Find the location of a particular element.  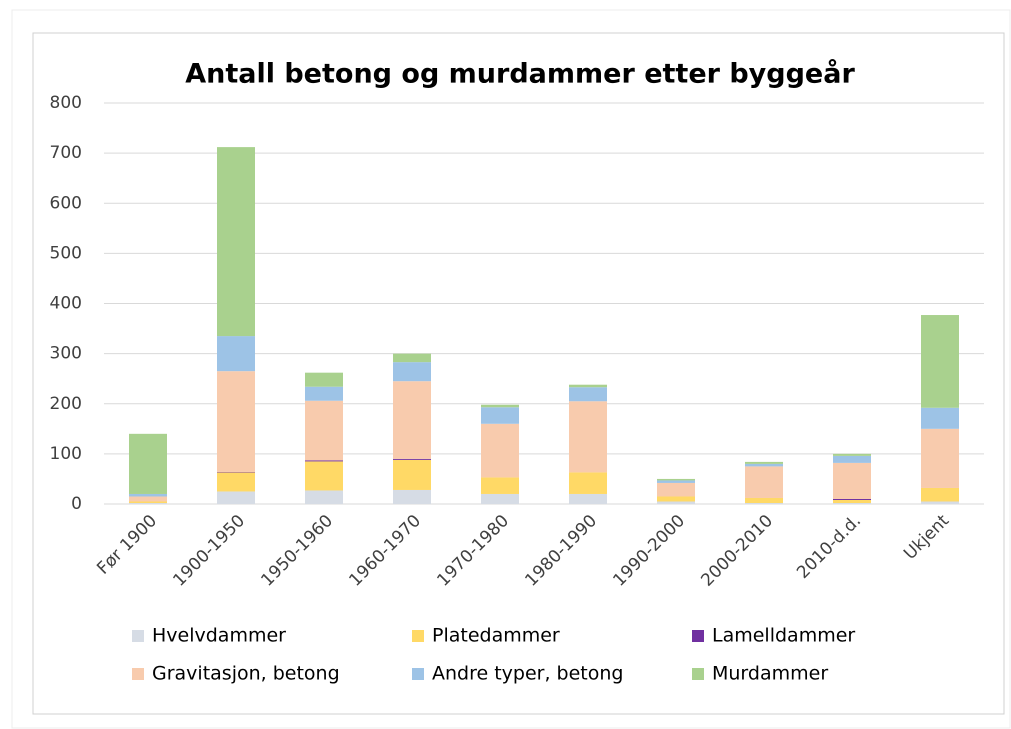

chart-title: Antall betong og murdammer etter byggeår is located at coordinates (520, 74).